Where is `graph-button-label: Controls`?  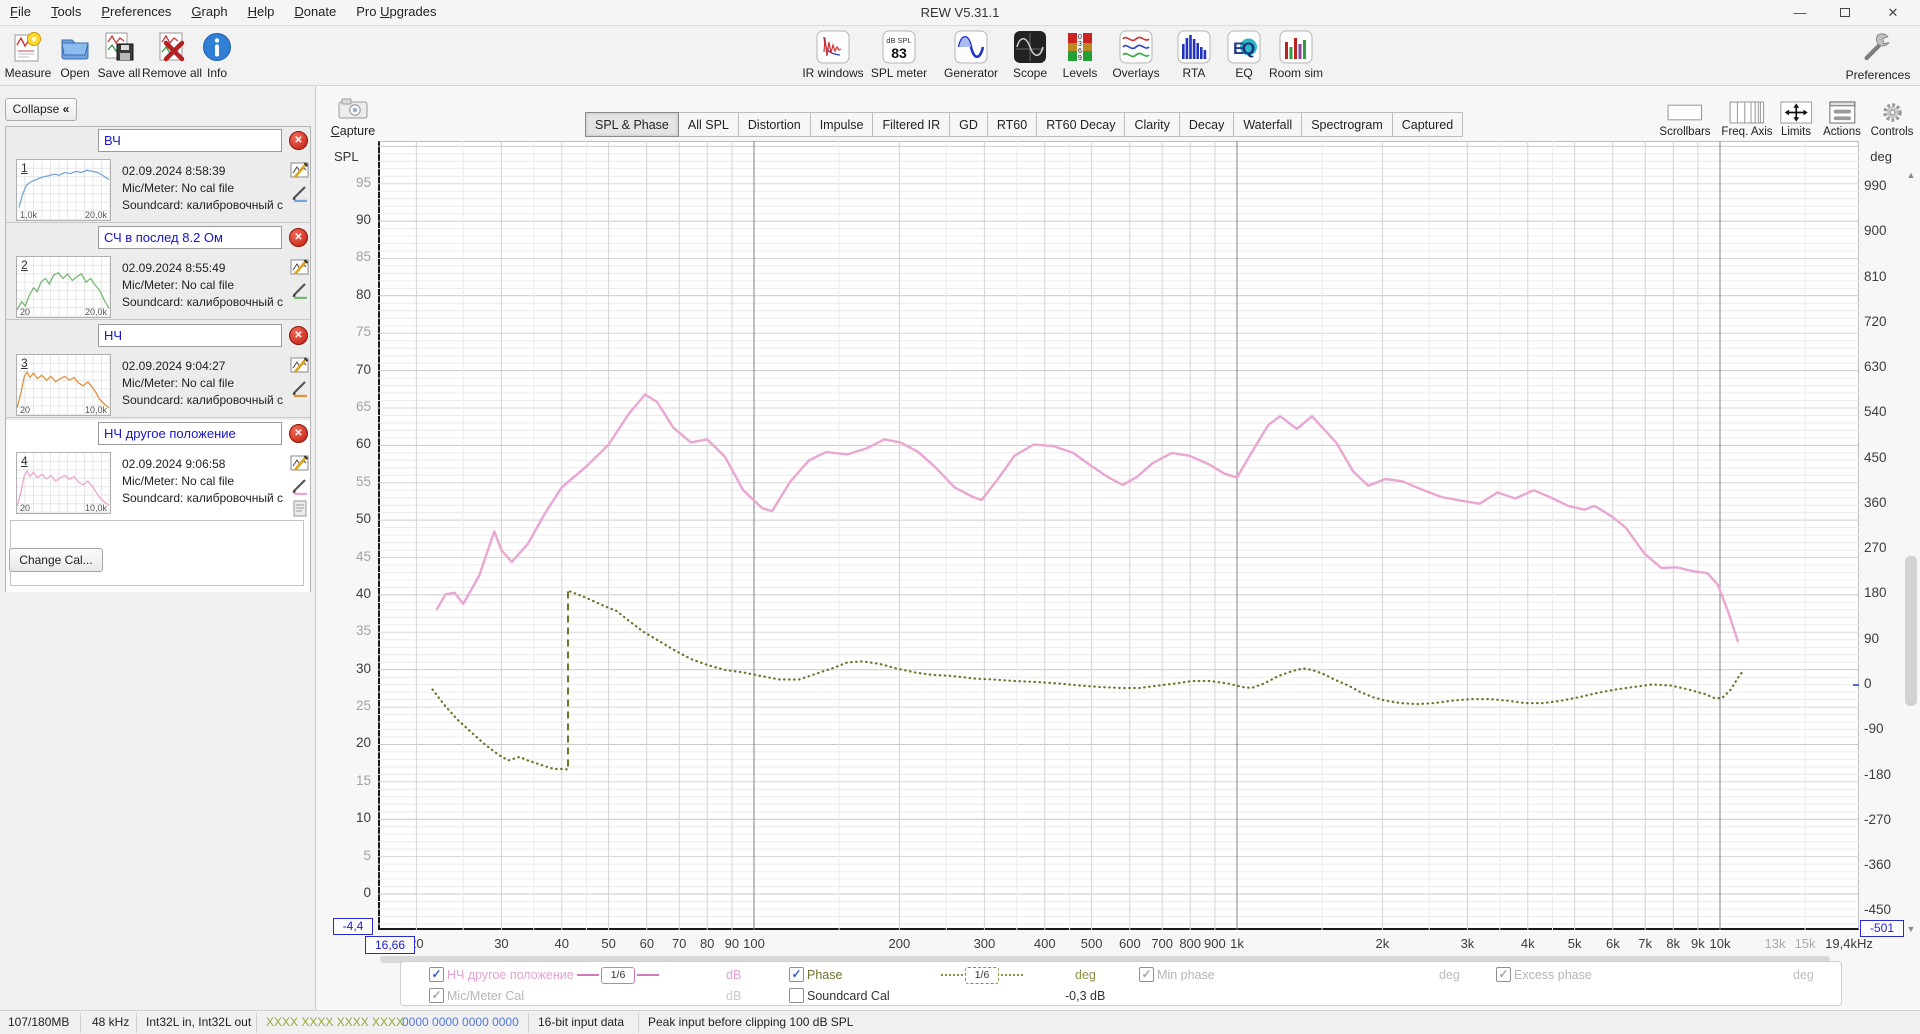 graph-button-label: Controls is located at coordinates (1892, 132).